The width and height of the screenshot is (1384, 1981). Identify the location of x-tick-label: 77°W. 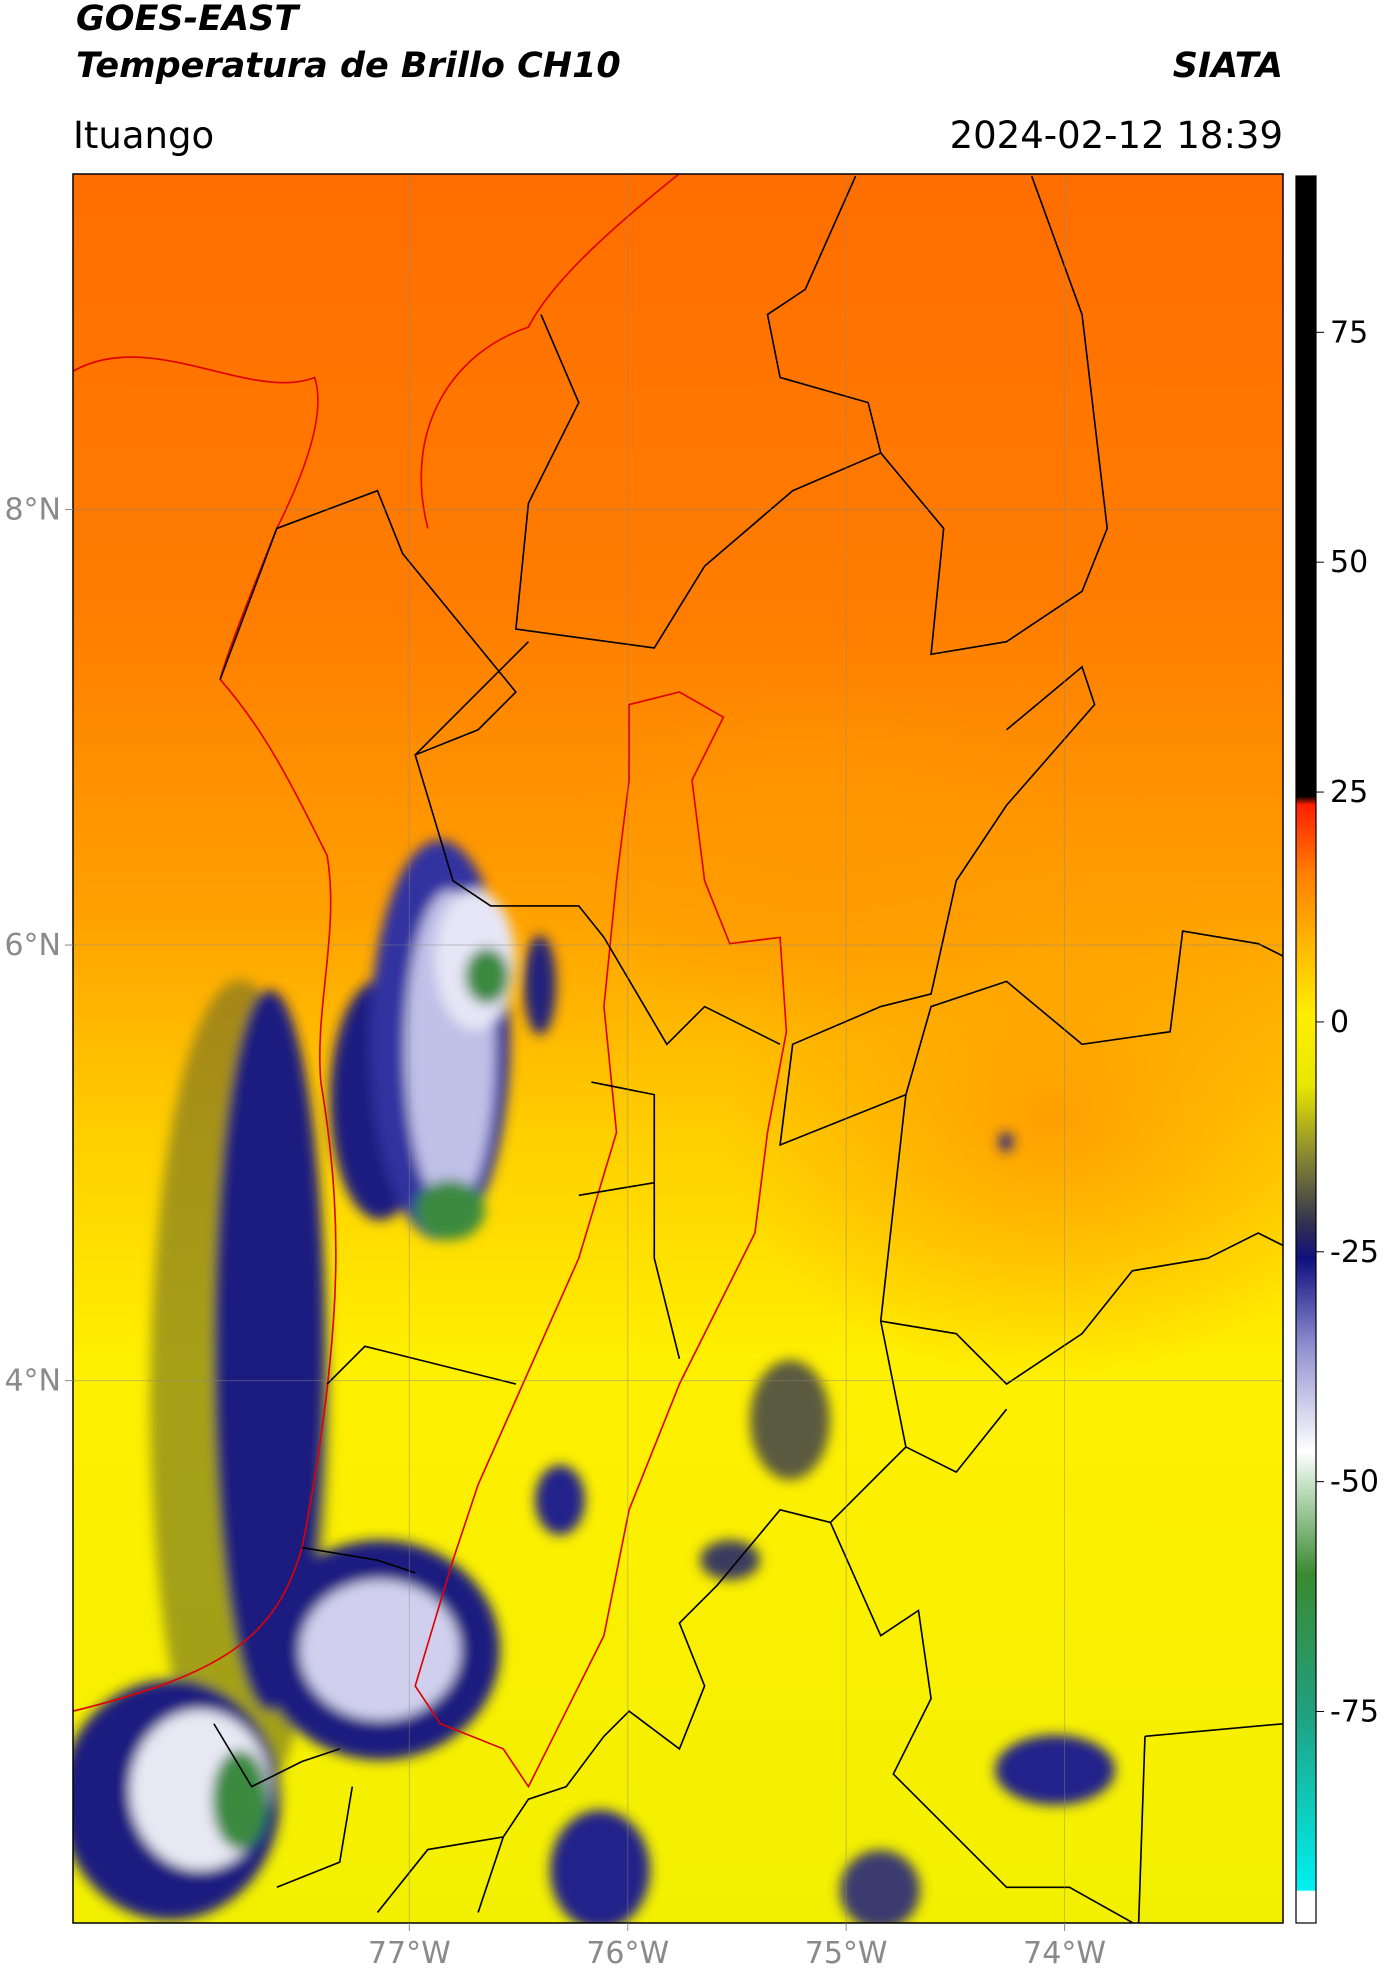
(409, 1953).